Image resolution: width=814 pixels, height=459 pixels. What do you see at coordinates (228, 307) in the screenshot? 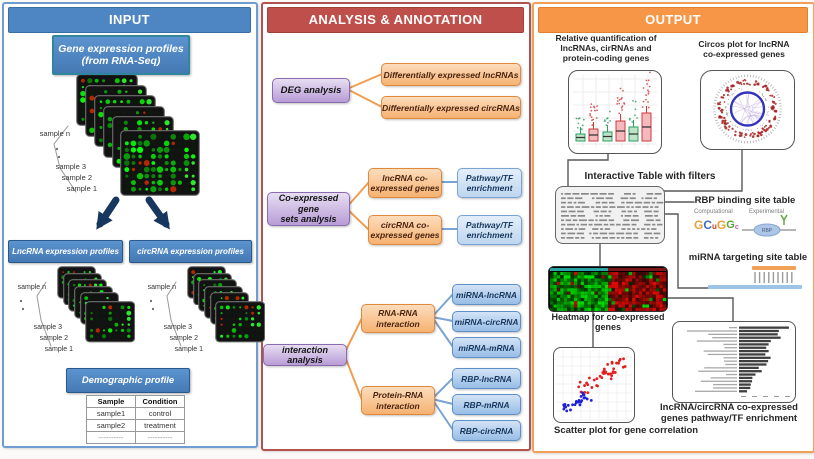
I see `microarray-stack-circrna` at bounding box center [228, 307].